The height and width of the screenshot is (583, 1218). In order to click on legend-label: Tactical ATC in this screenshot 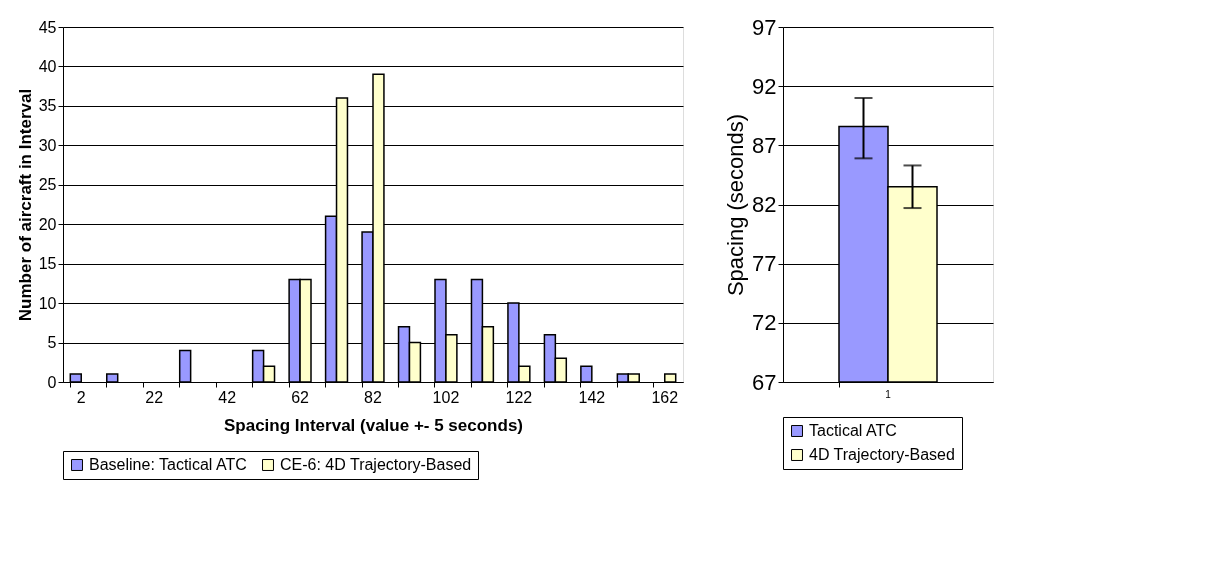, I will do `click(853, 430)`.